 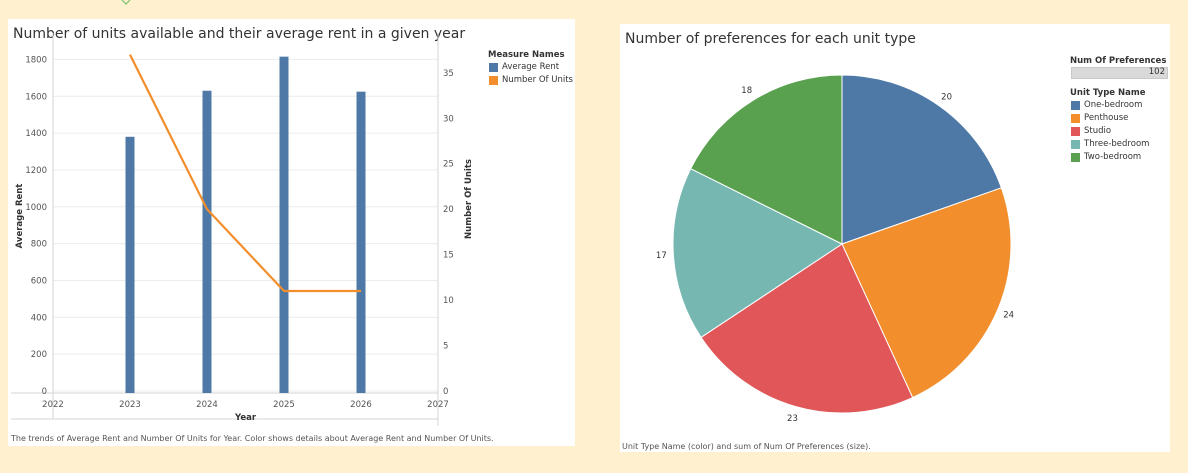 I want to click on y-right-tick-label: 15, so click(x=448, y=256).